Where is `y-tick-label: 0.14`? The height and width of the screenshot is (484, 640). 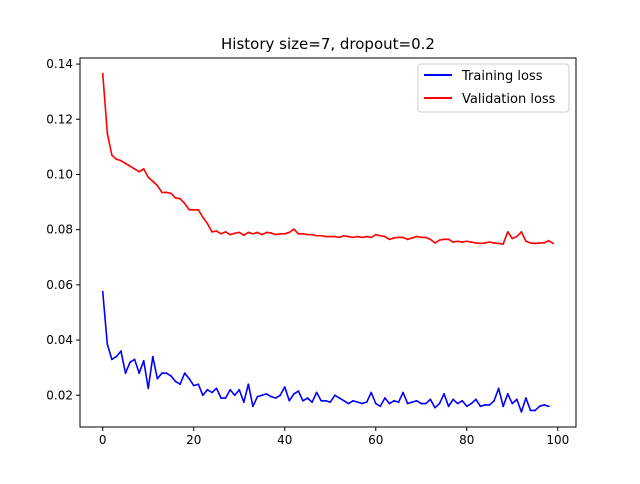 y-tick-label: 0.14 is located at coordinates (59, 64).